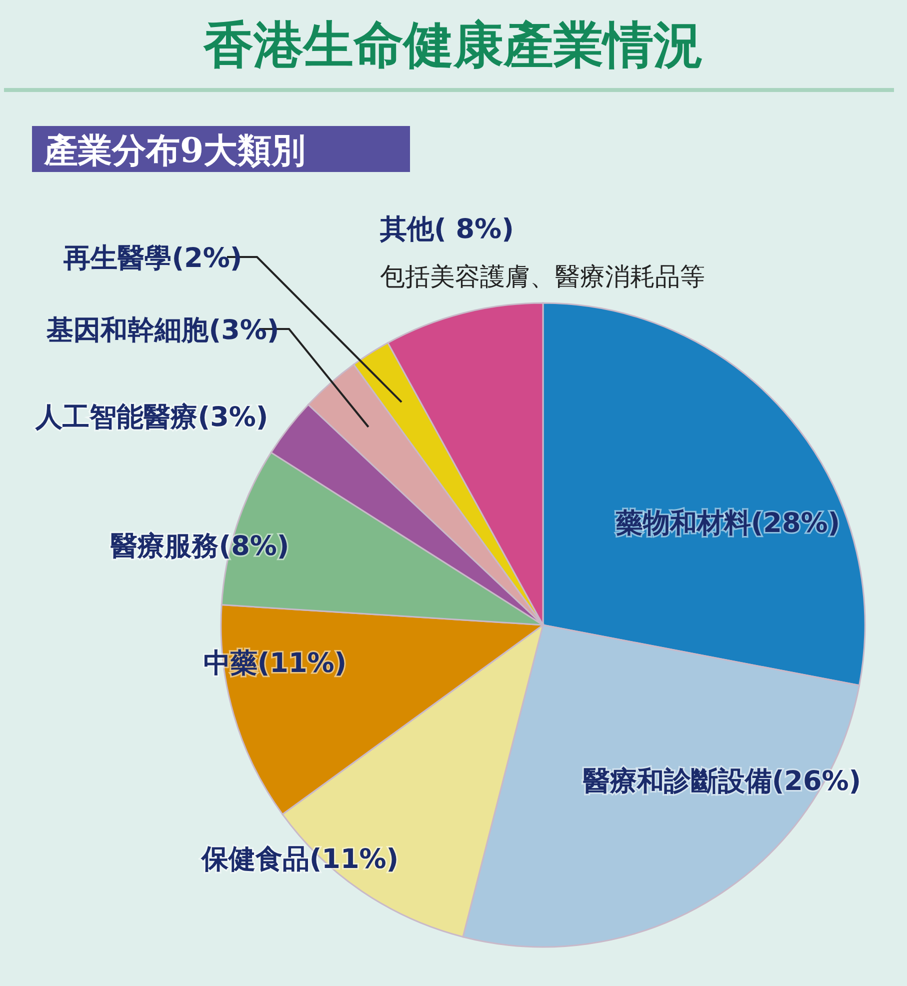  What do you see at coordinates (542, 276) in the screenshot?
I see `text: 包括美容護膚、醫療消耗品等` at bounding box center [542, 276].